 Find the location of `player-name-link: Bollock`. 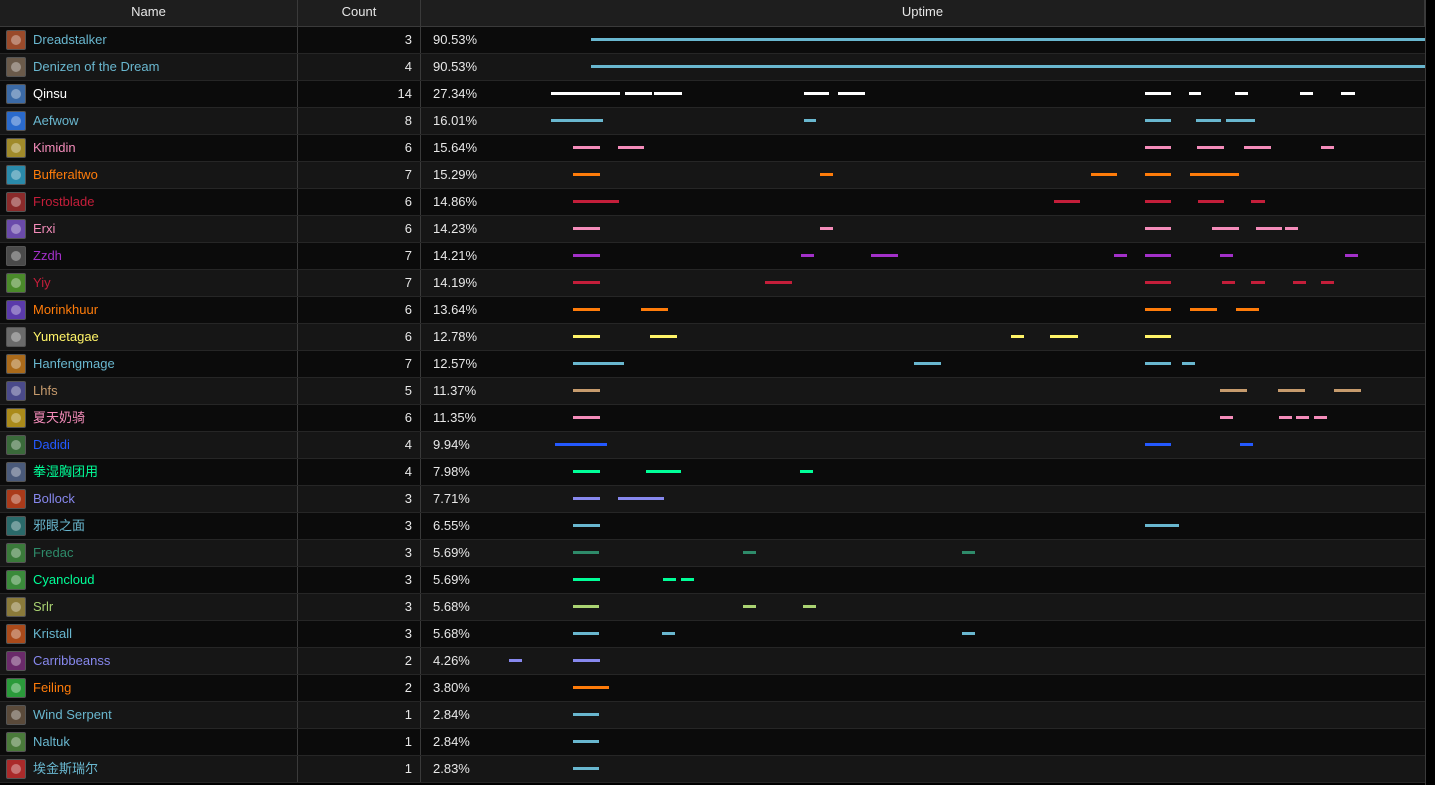

player-name-link: Bollock is located at coordinates (54, 498).